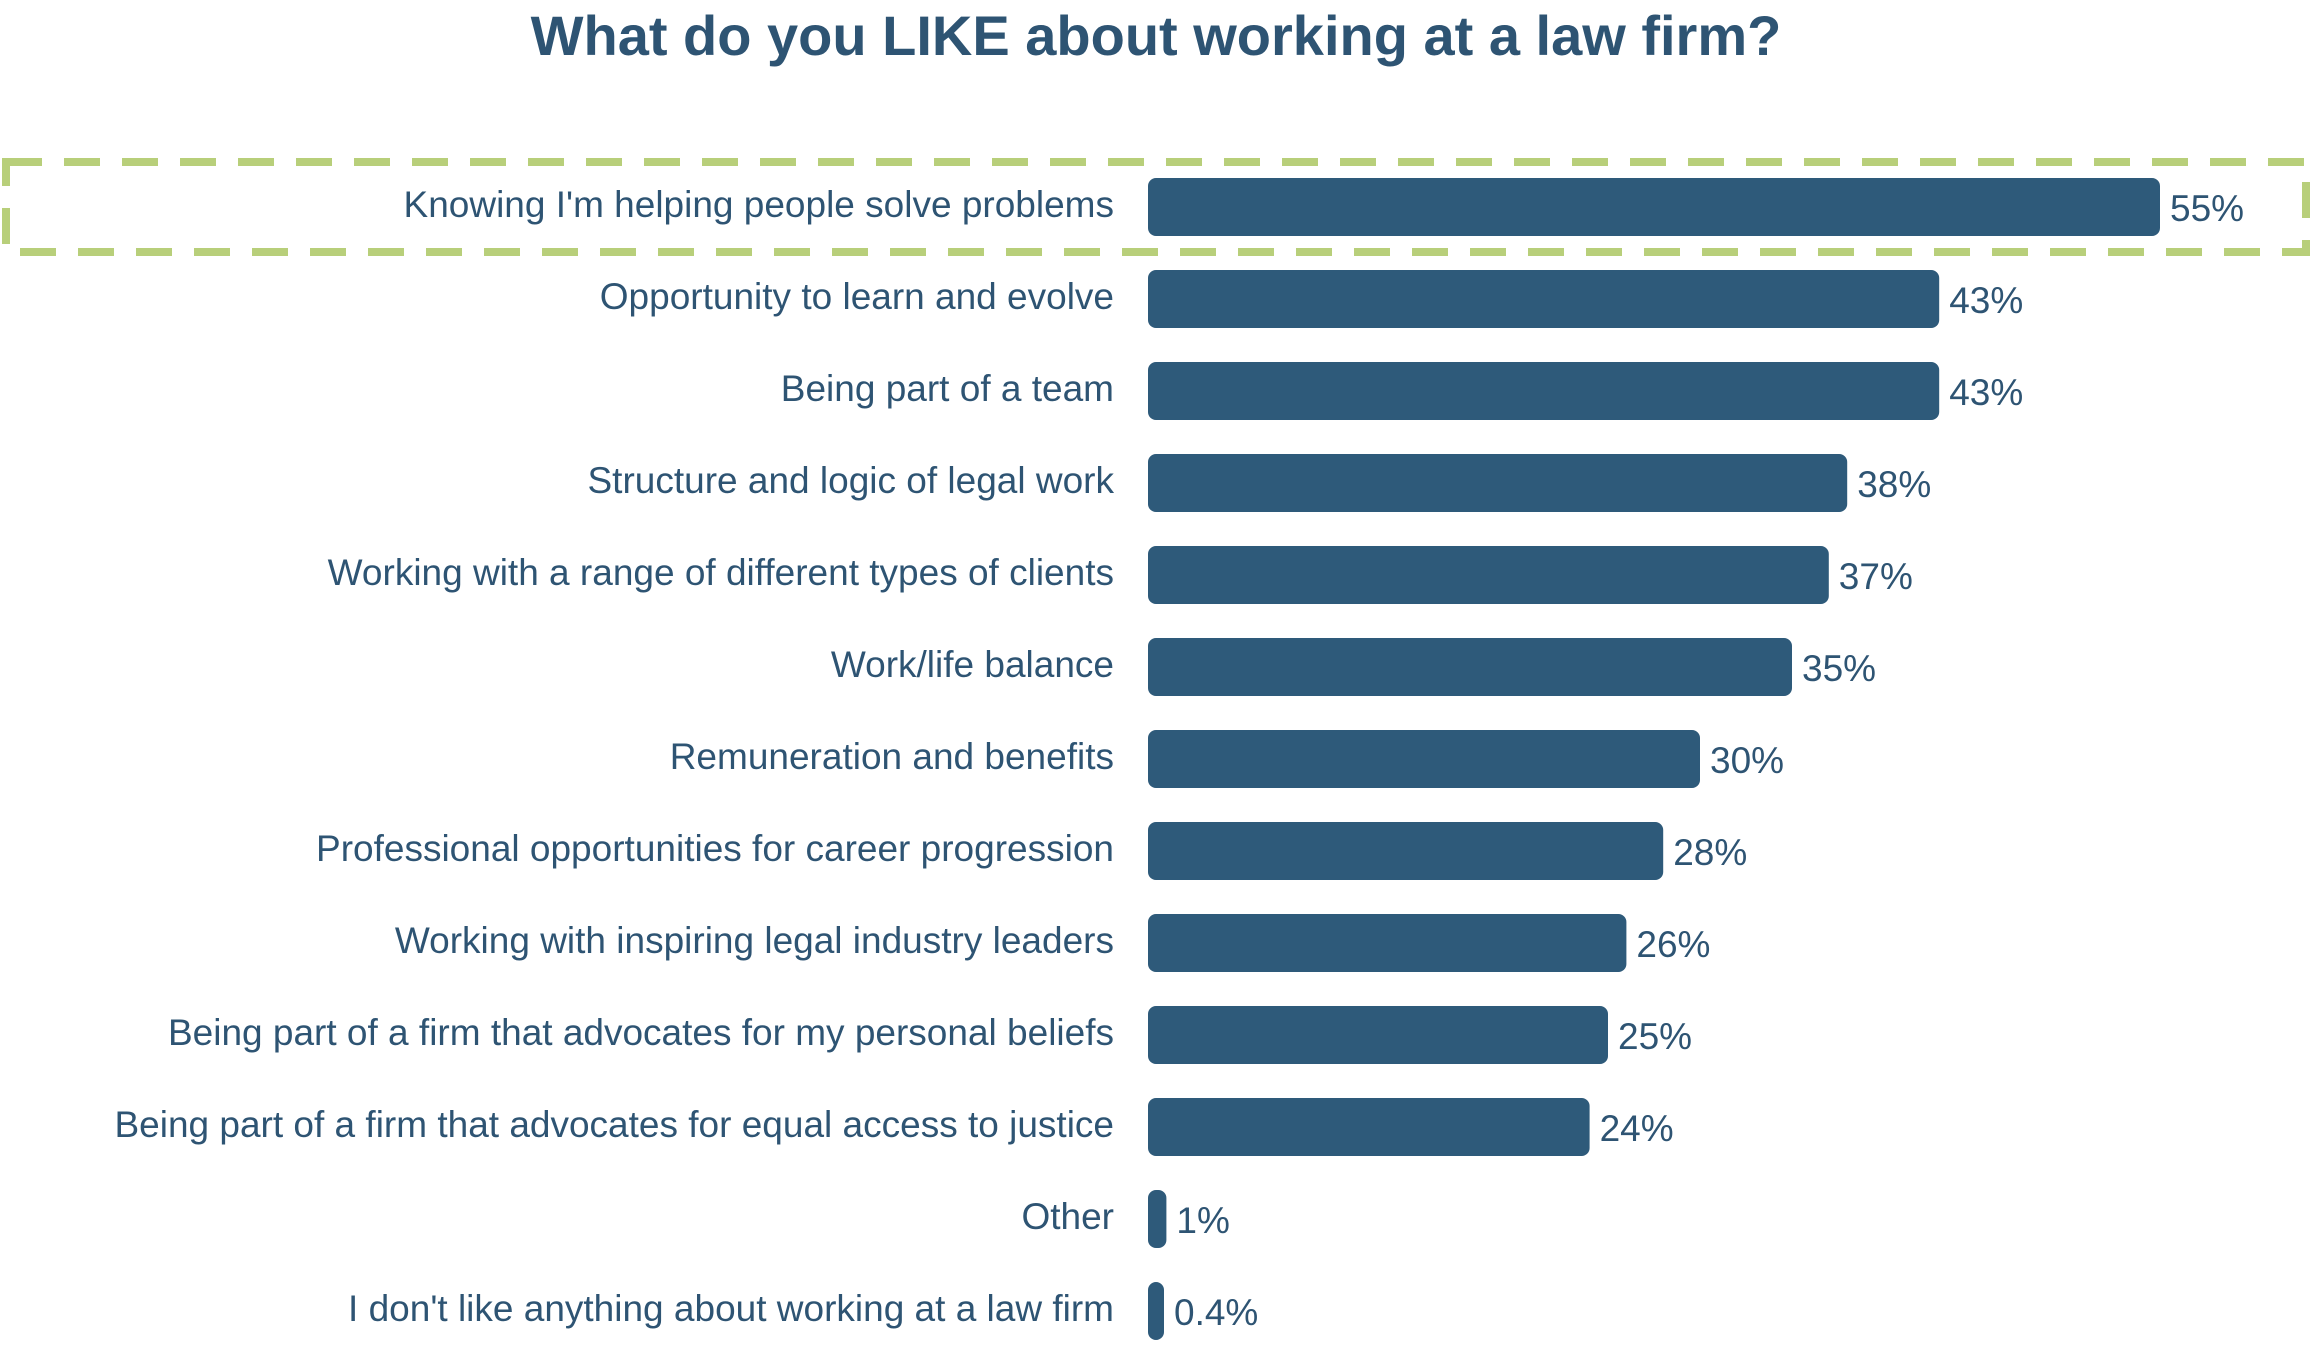  Describe the element at coordinates (947, 388) in the screenshot. I see `category-label: Being part of a team` at that location.